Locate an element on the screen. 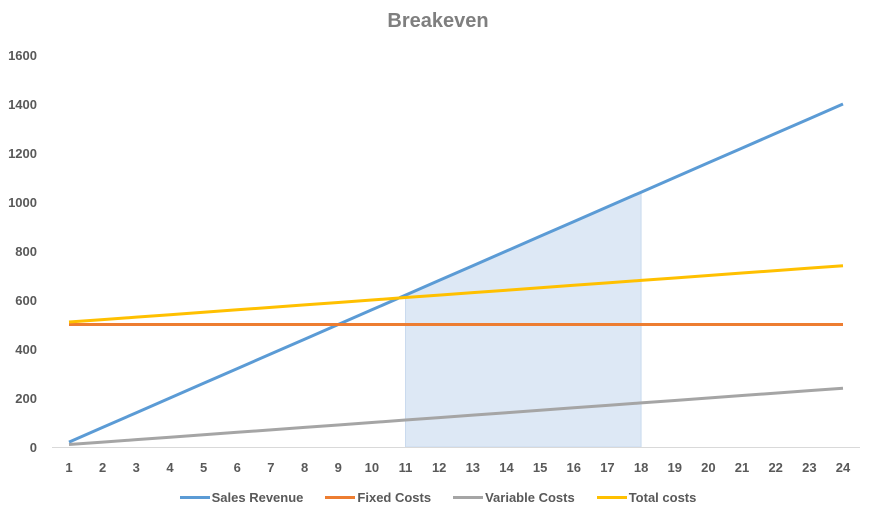 This screenshot has width=876, height=513. chart-title: Breakeven is located at coordinates (438, 21).